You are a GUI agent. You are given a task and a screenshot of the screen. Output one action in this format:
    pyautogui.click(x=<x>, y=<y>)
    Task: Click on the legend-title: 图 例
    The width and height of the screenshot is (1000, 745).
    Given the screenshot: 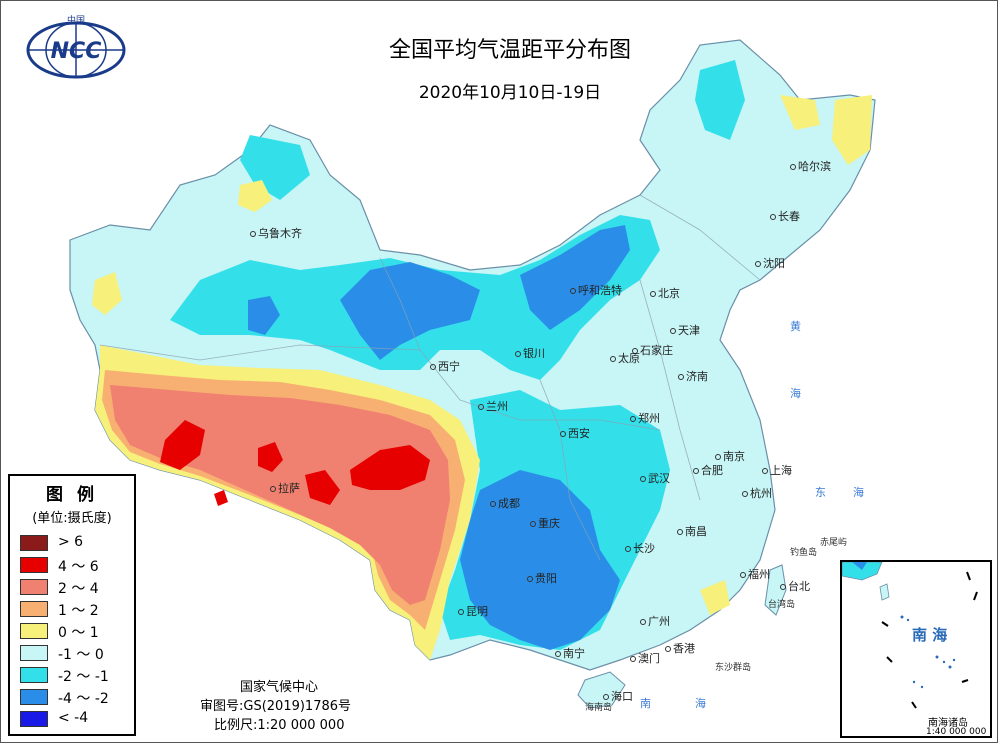 What is the action you would take?
    pyautogui.click(x=72, y=495)
    